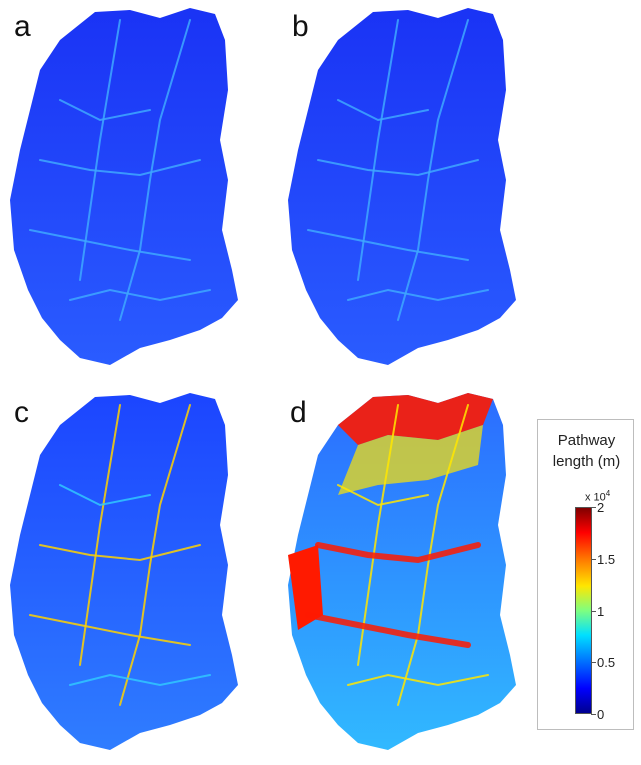 The image size is (641, 765). Describe the element at coordinates (298, 412) in the screenshot. I see `panel-label-d: d` at that location.